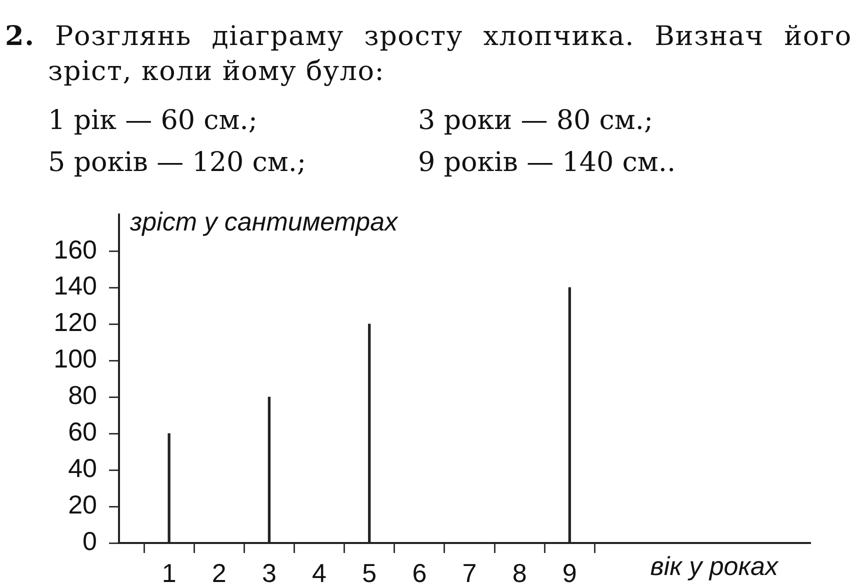 The height and width of the screenshot is (587, 856). Describe the element at coordinates (469, 572) in the screenshot. I see `x-tick-label: 7` at that location.